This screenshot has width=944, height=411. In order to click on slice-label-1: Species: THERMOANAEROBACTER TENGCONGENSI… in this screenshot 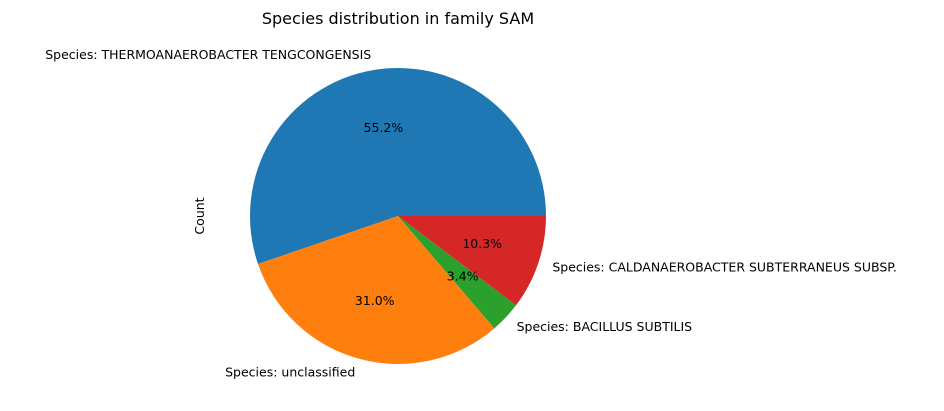, I will do `click(208, 54)`.